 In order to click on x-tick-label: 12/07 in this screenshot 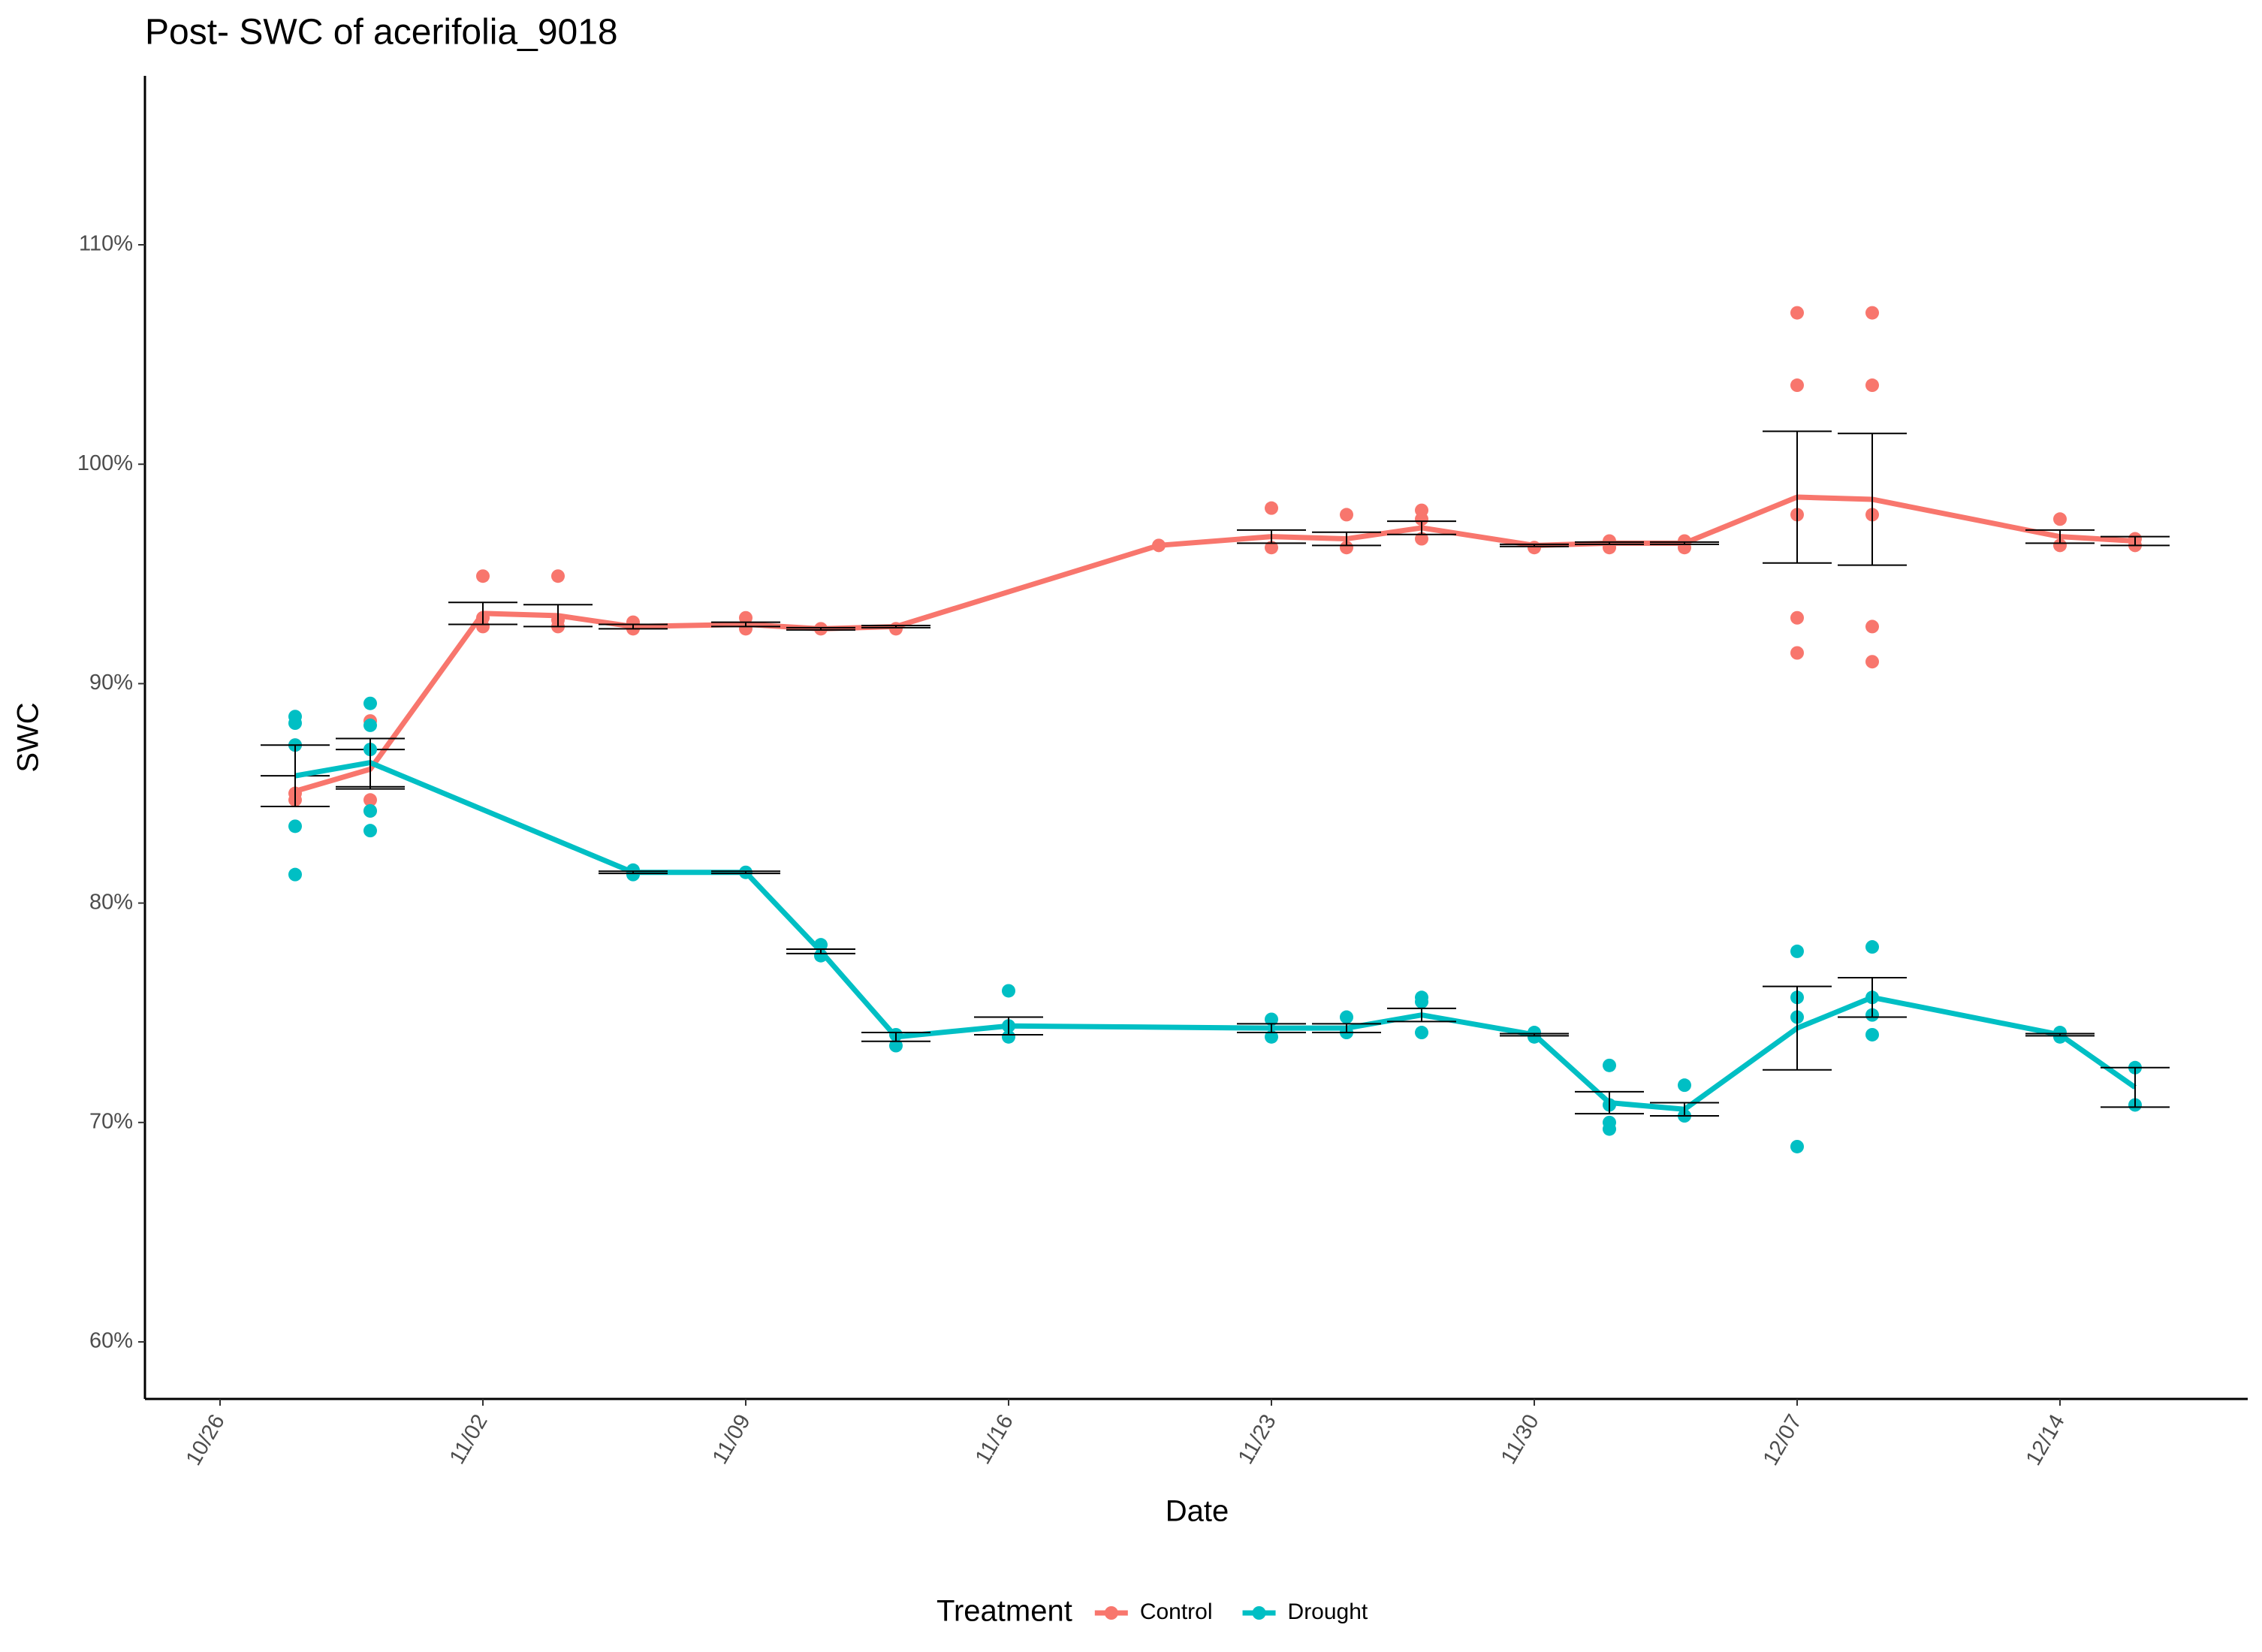, I will do `click(1783, 1440)`.